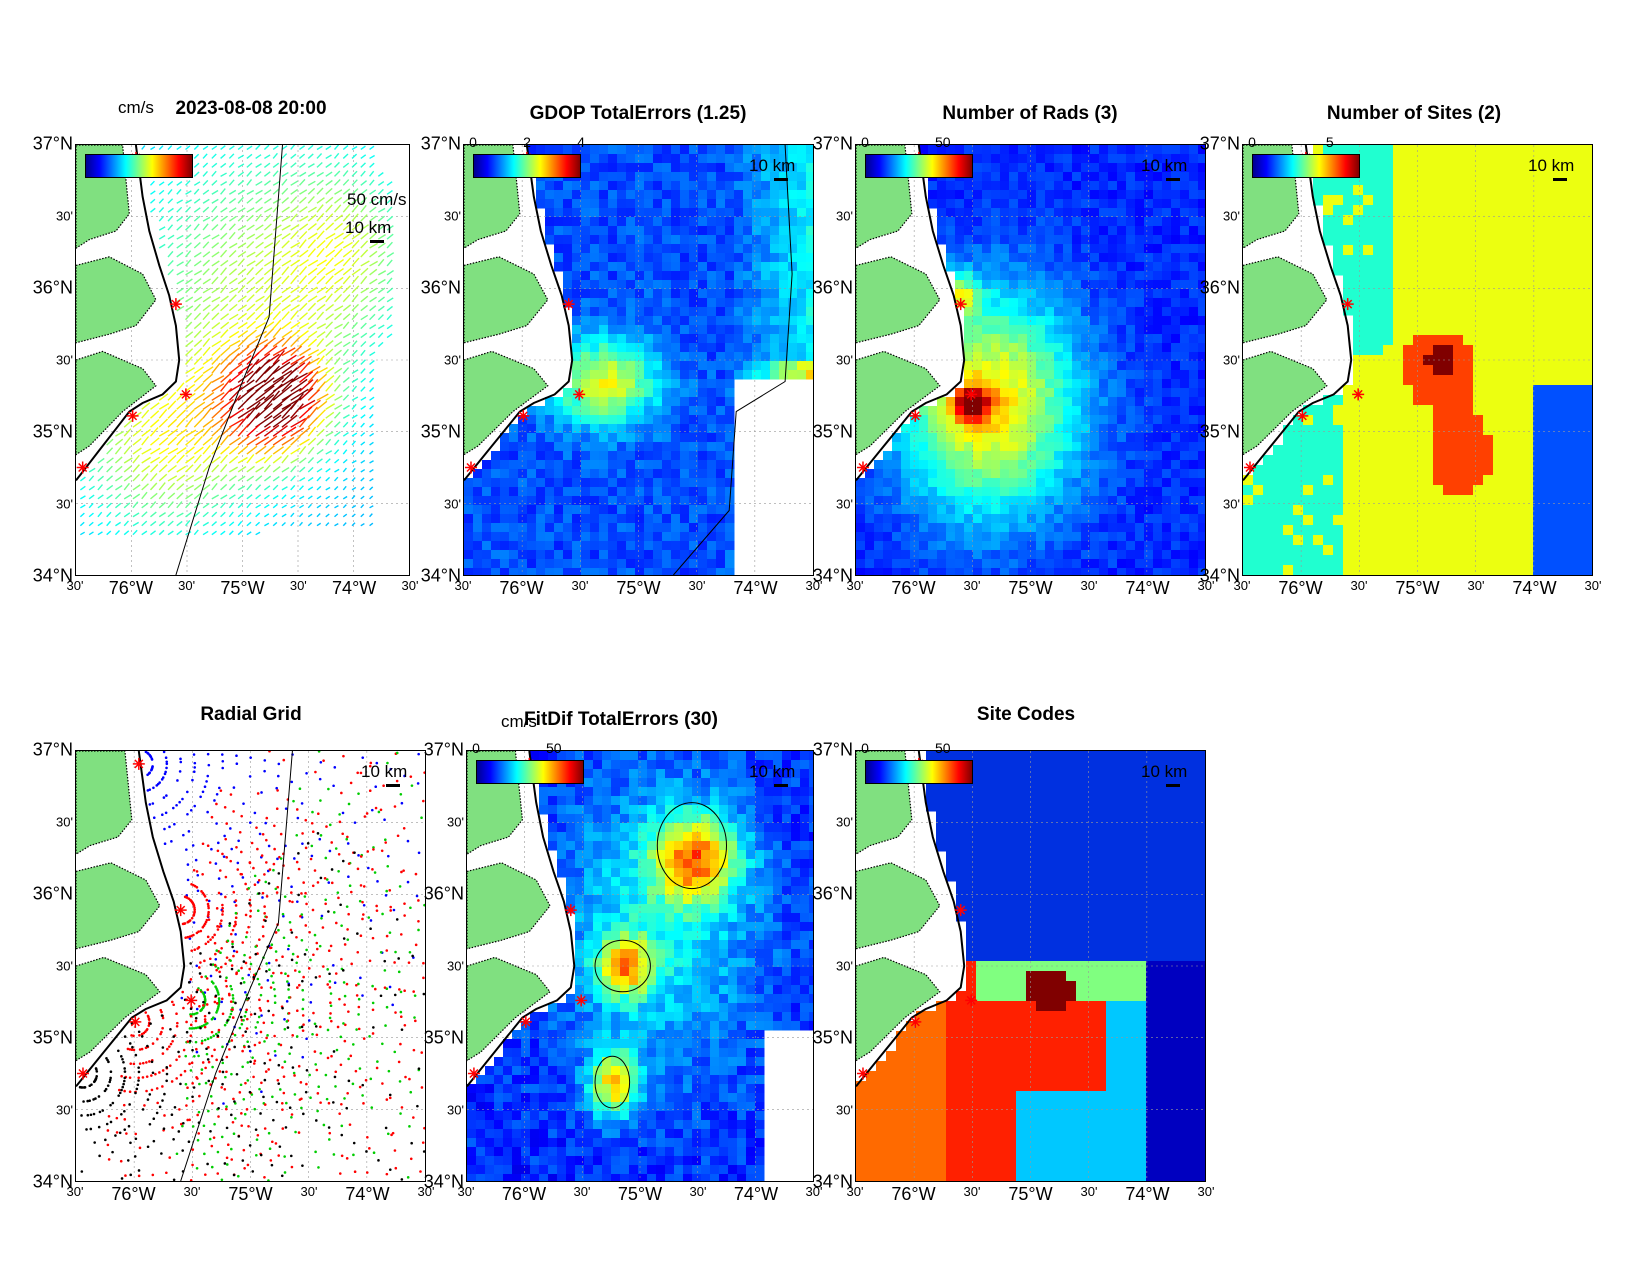  What do you see at coordinates (638, 113) in the screenshot?
I see `panel-title: GDOP TotalErrors (1.25)` at bounding box center [638, 113].